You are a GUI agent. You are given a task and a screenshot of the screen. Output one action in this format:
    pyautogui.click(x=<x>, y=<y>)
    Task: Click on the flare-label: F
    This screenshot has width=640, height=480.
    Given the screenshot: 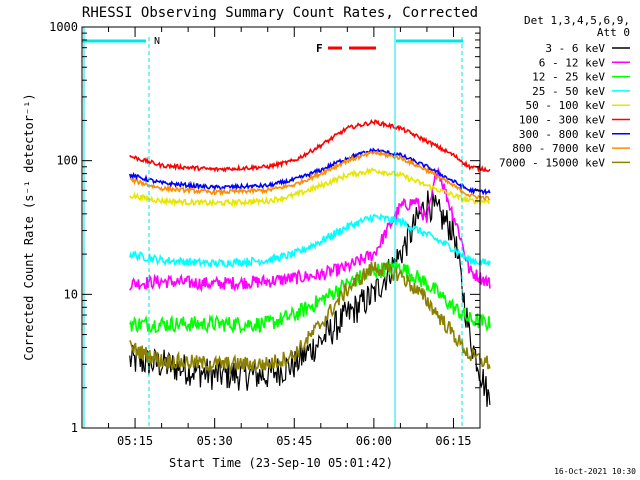 What is the action you would take?
    pyautogui.click(x=319, y=48)
    